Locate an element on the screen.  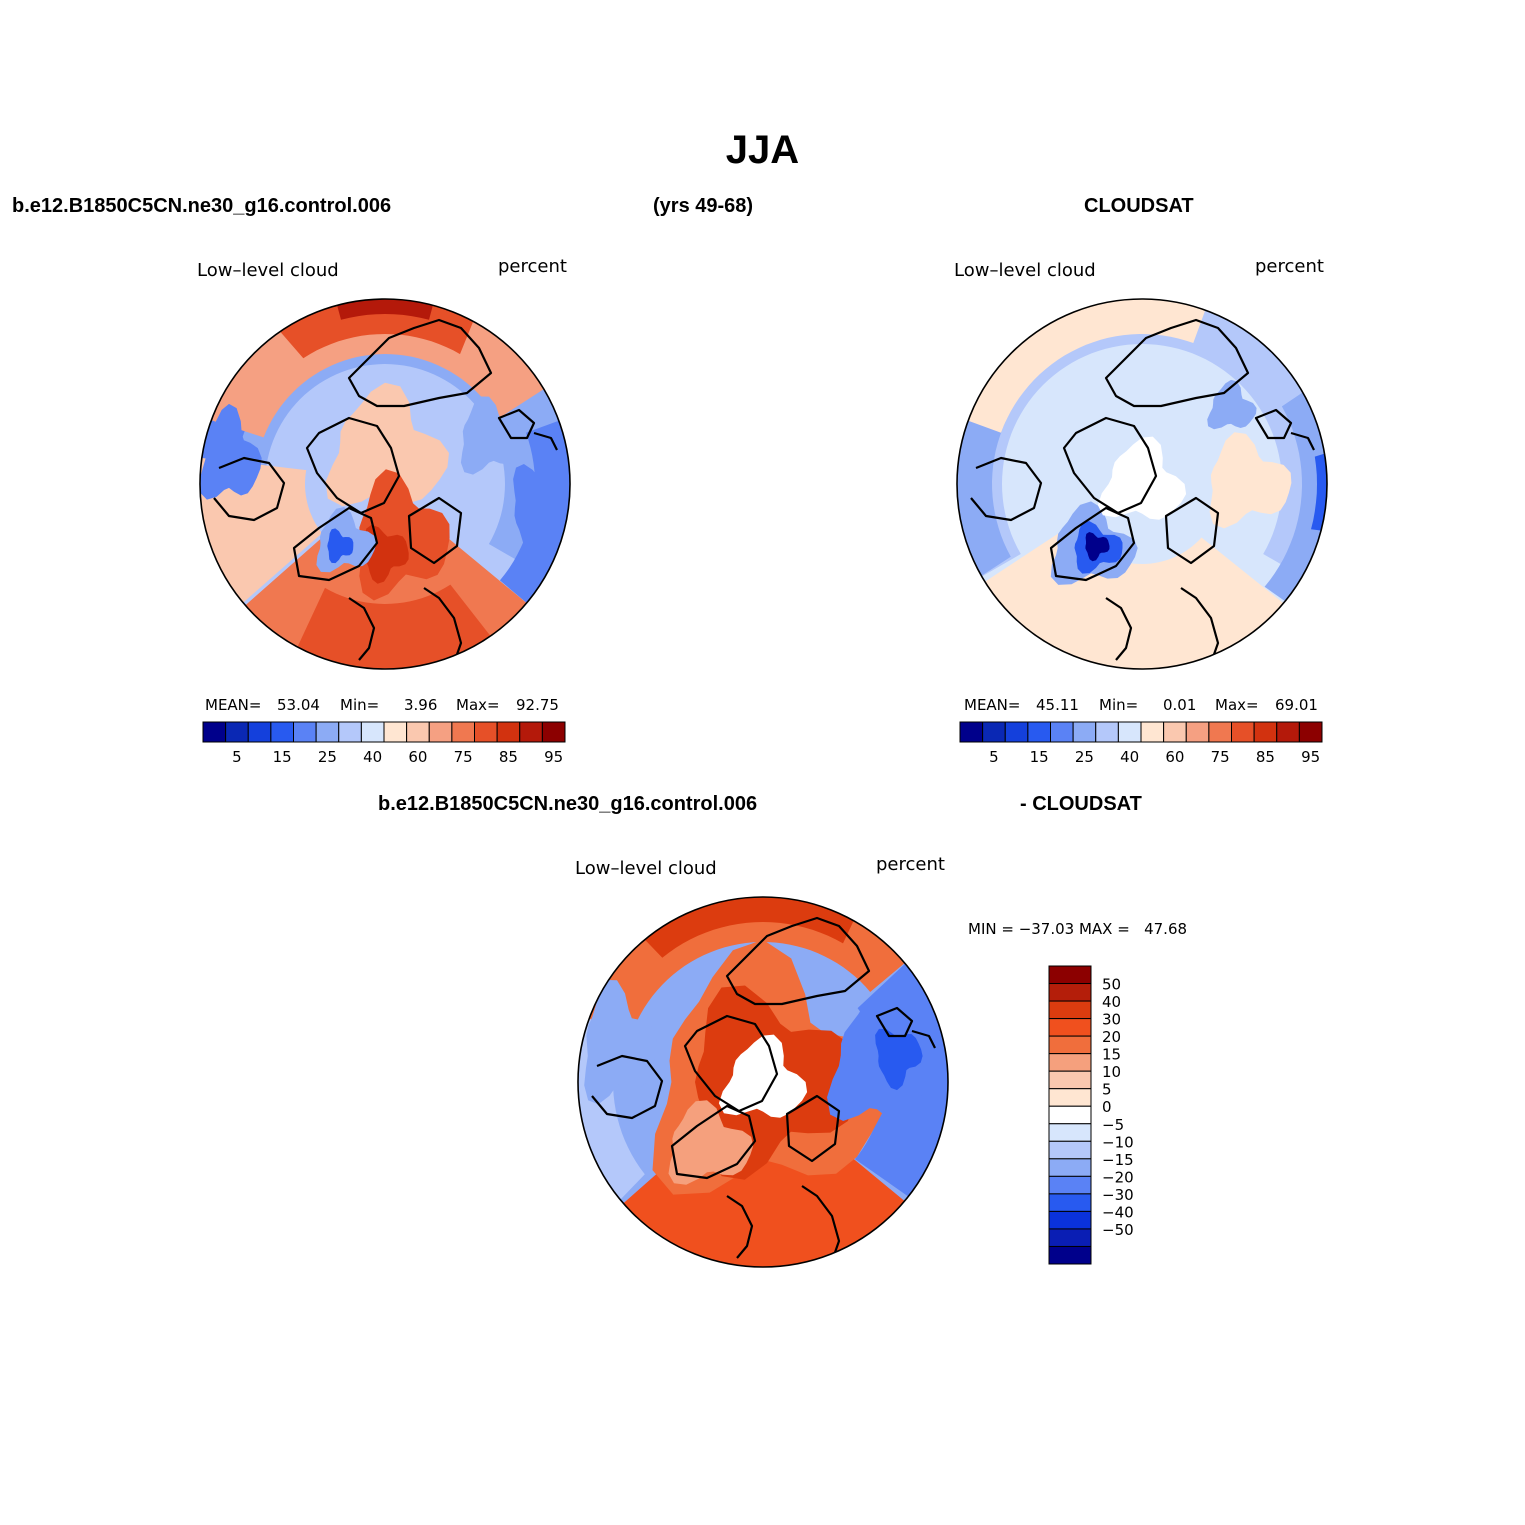
obs-mean-value: 45.11 is located at coordinates (1057, 705).